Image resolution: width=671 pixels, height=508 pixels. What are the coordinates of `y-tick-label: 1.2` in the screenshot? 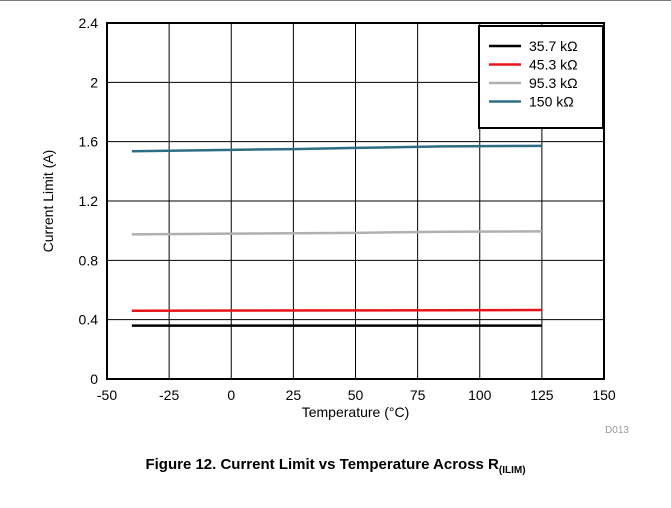 It's located at (89, 201).